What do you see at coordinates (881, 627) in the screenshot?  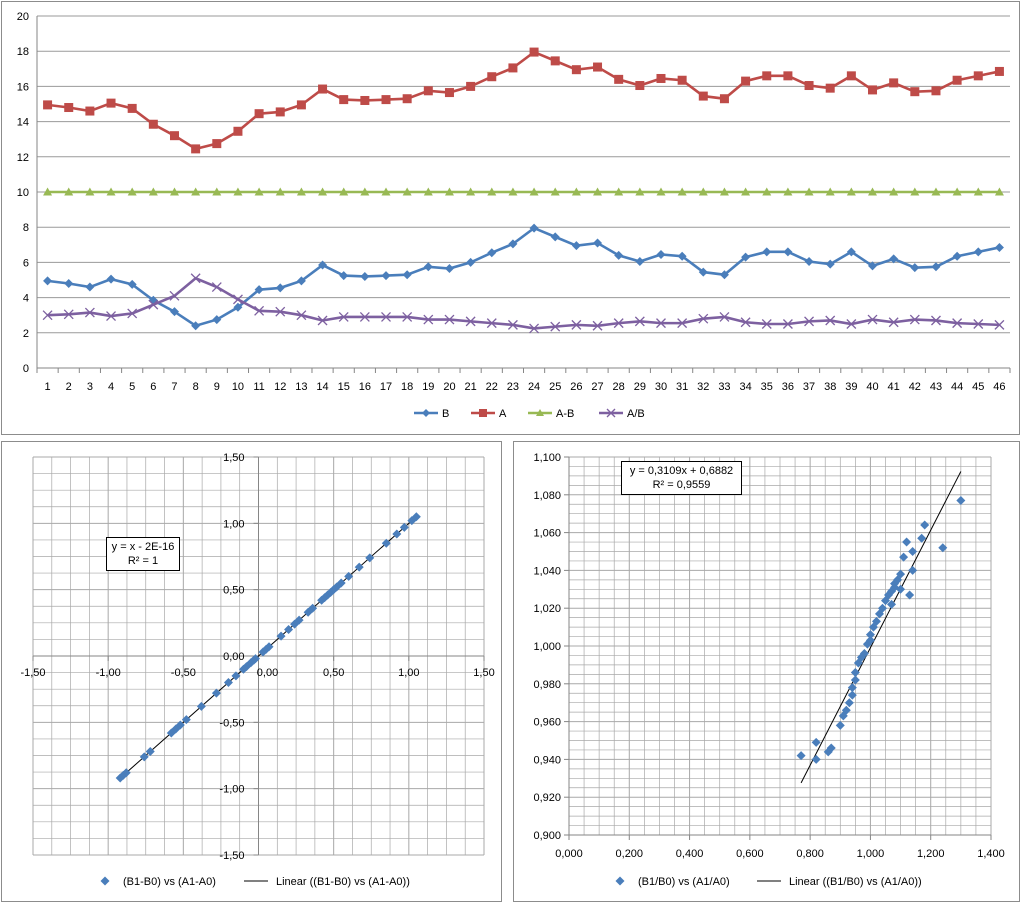 I see `trendline` at bounding box center [881, 627].